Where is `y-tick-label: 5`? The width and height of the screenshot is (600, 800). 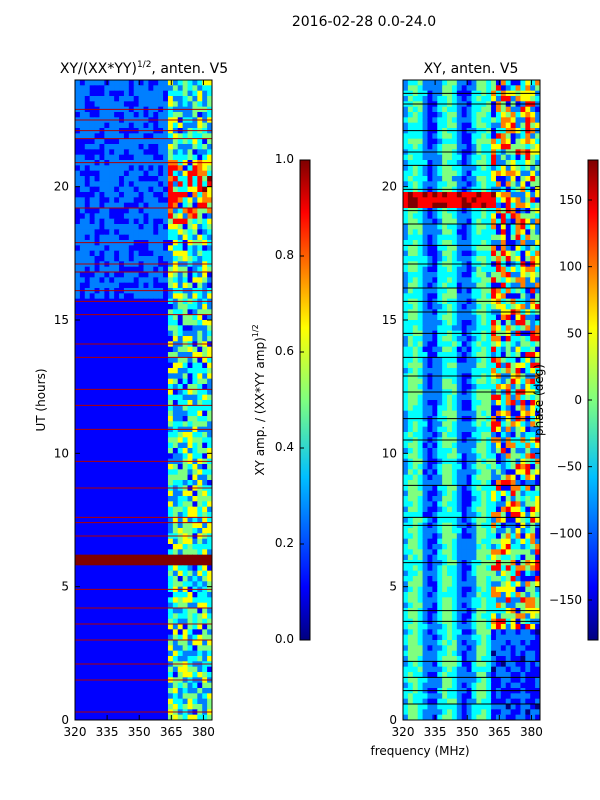
y-tick-label: 5 is located at coordinates (65, 587).